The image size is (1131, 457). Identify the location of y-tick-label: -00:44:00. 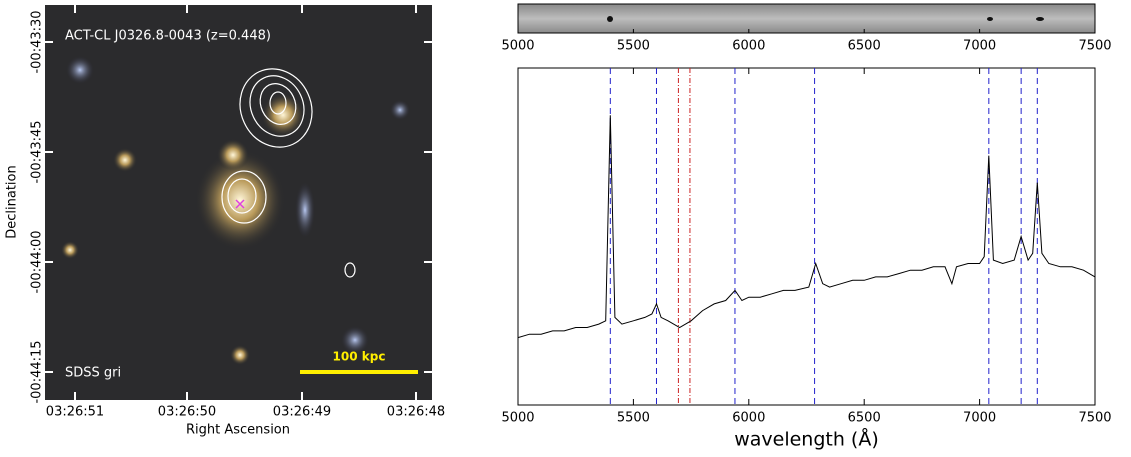
(37, 261).